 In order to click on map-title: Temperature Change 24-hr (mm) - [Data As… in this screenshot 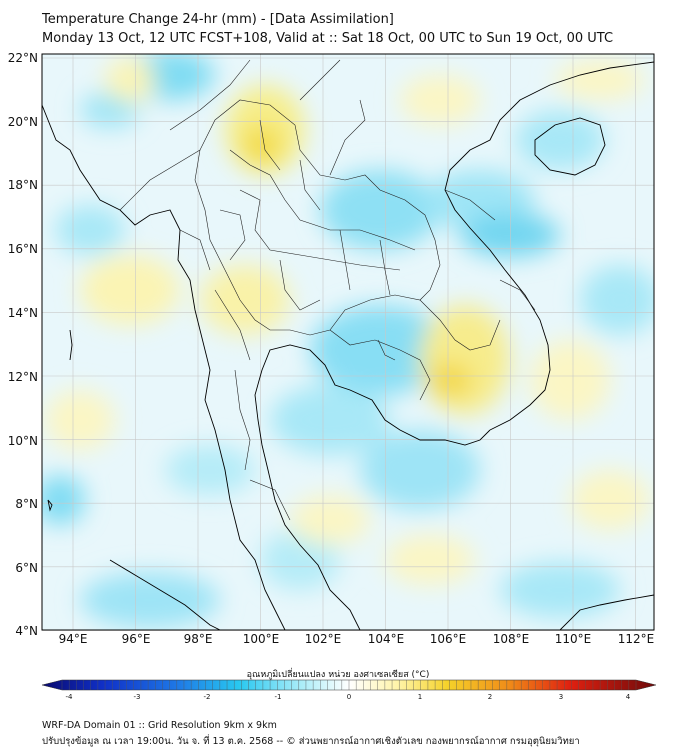, I will do `click(218, 19)`.